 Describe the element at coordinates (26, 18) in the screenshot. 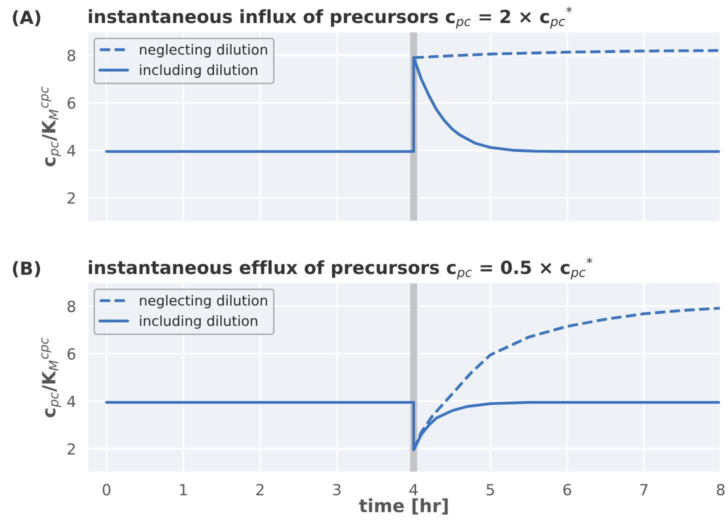

I see `text: (A)` at that location.